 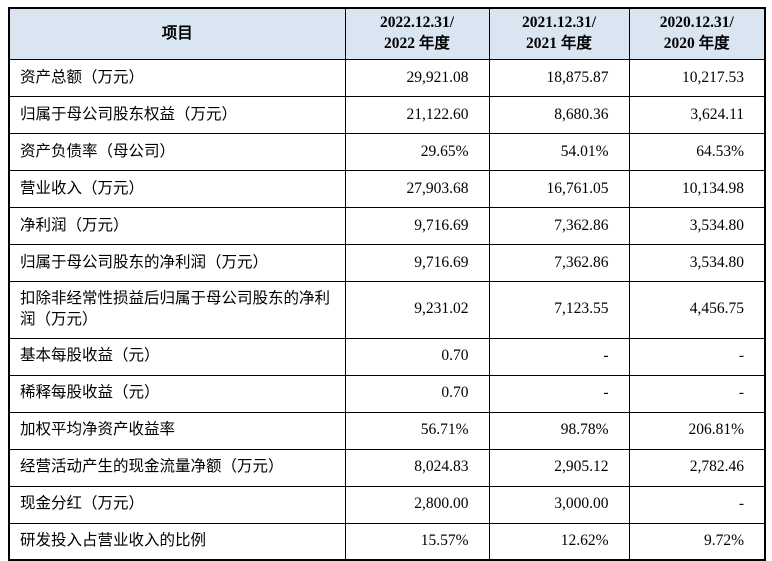 I want to click on table-row: 现金分红（万元） 2,800.00 3,000.00 -, so click(x=387, y=504).